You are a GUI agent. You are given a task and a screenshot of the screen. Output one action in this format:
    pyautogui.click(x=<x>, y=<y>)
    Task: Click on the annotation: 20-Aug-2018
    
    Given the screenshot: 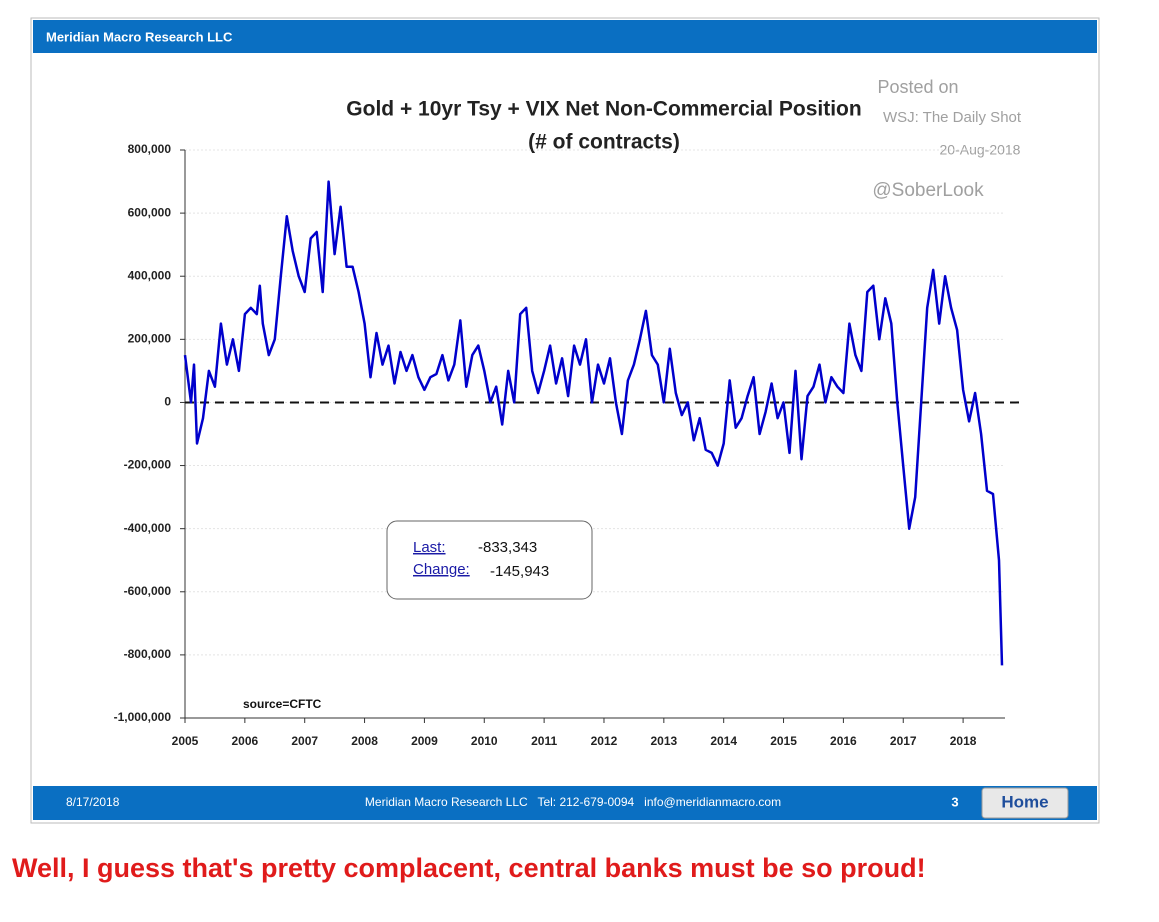 What is the action you would take?
    pyautogui.click(x=980, y=150)
    